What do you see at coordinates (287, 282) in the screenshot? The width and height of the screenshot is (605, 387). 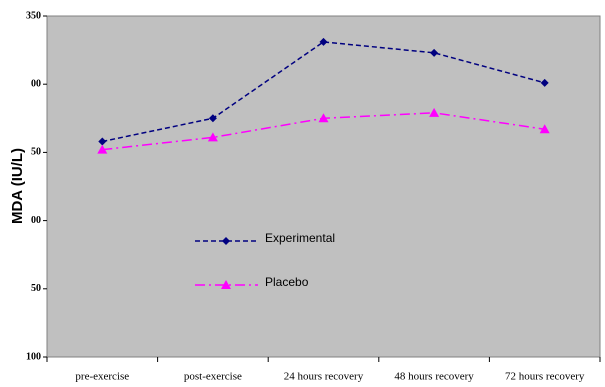 I see `legend-label: Placebo` at bounding box center [287, 282].